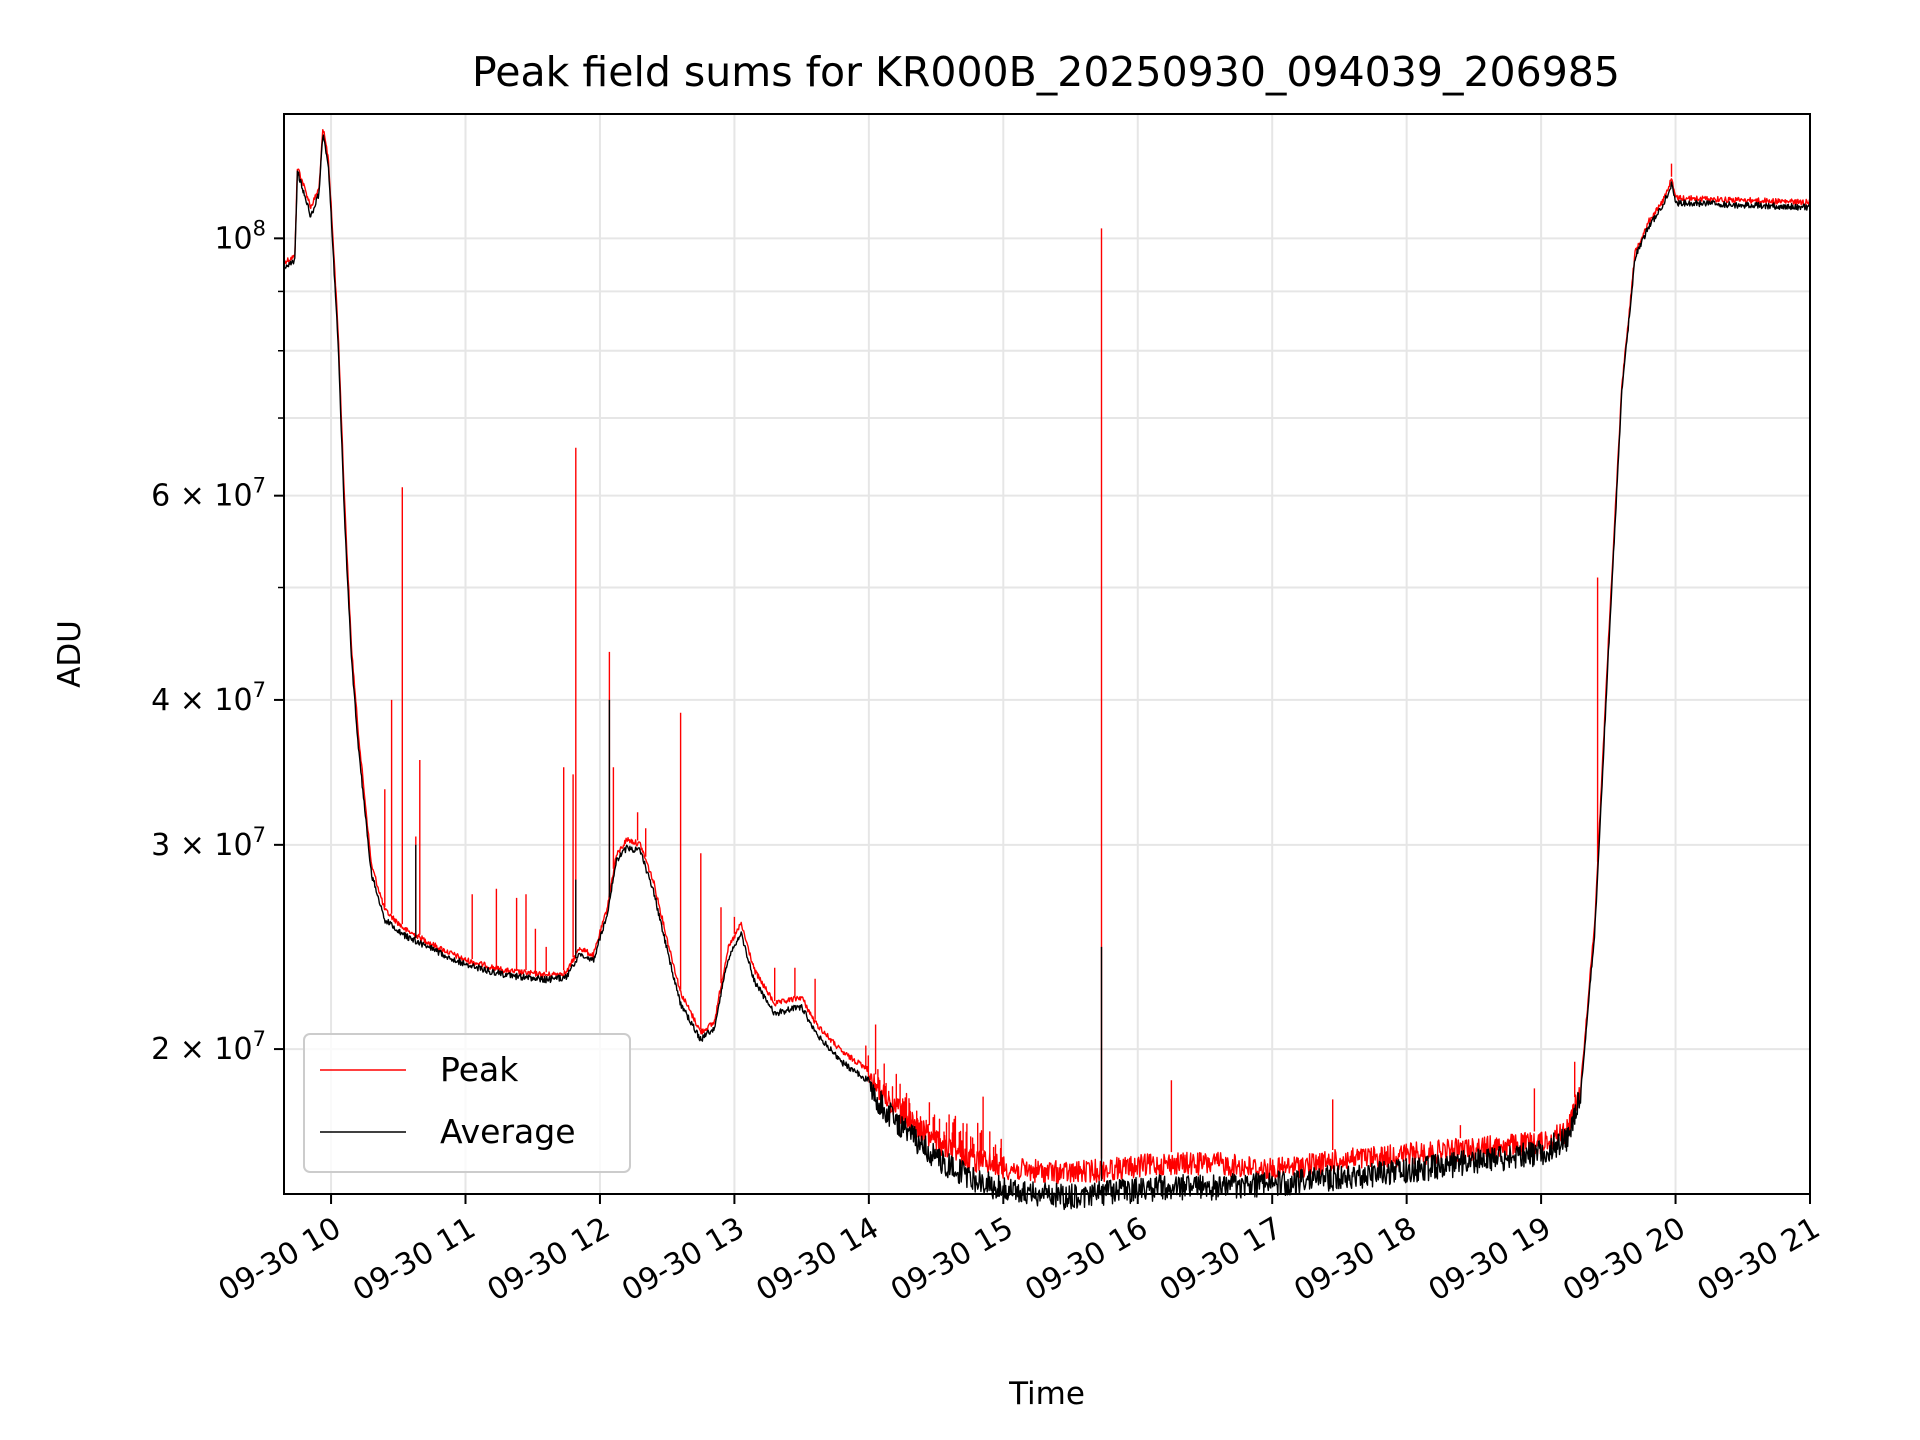 The width and height of the screenshot is (1920, 1440). I want to click on legend-label-peak: Peak, so click(479, 1069).